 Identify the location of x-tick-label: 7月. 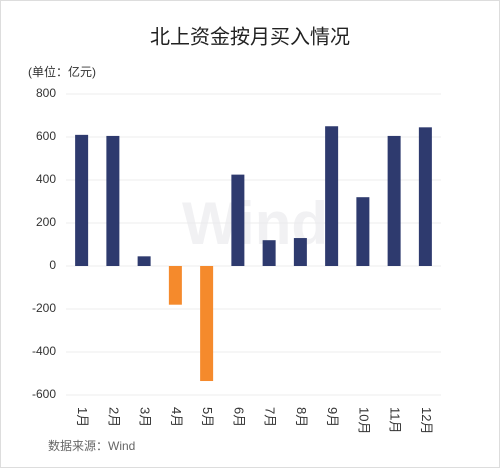
(270, 417).